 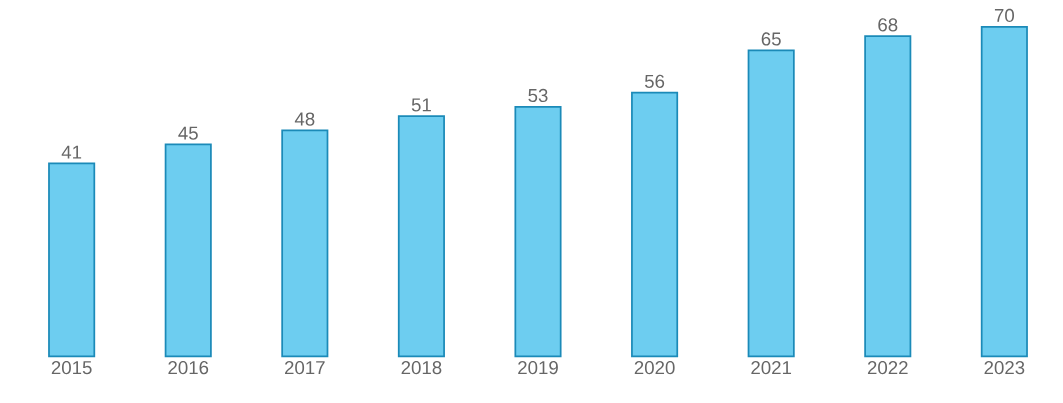 What do you see at coordinates (1004, 368) in the screenshot?
I see `x-tick-label: 2023` at bounding box center [1004, 368].